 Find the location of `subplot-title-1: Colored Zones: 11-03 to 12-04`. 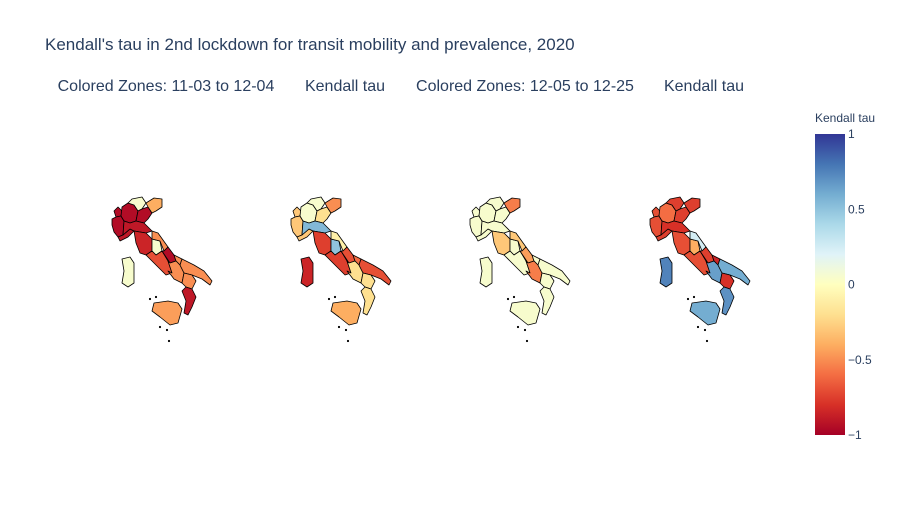

subplot-title-1: Colored Zones: 11-03 to 12-04 is located at coordinates (166, 86).